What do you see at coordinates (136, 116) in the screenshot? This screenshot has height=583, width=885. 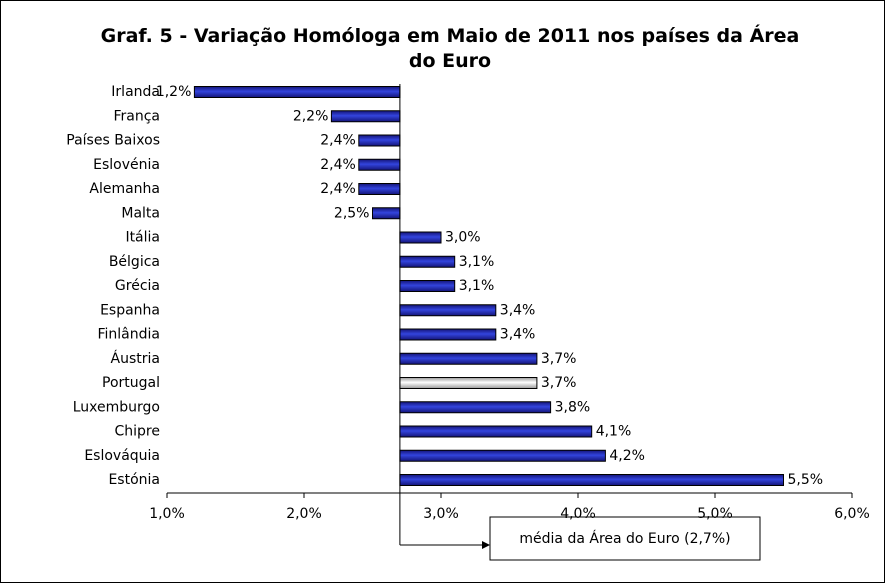 I see `y-tick-label: França` at bounding box center [136, 116].